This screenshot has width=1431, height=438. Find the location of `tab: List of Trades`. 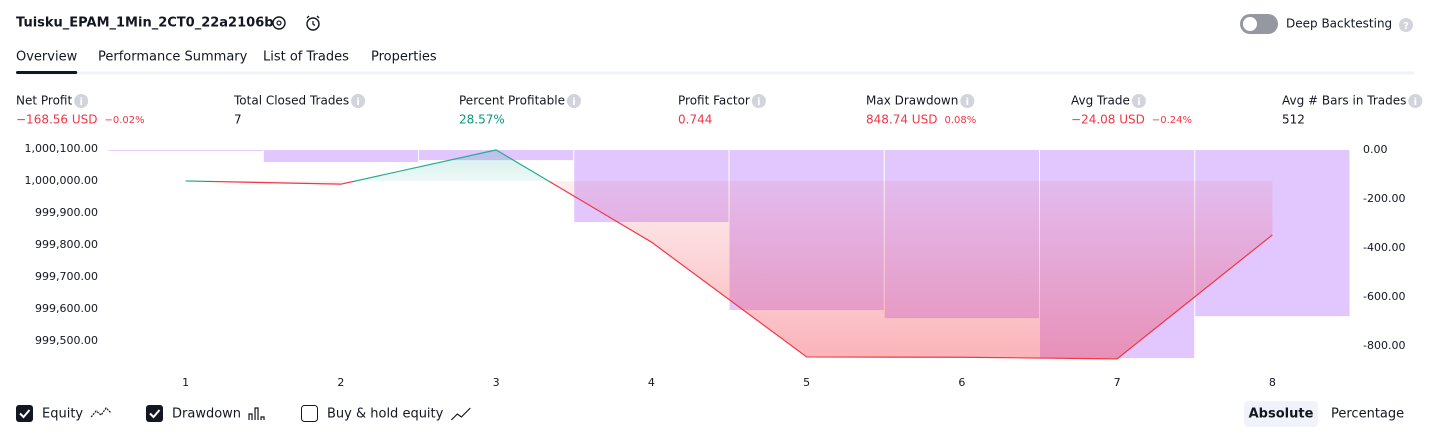

tab: List of Trades is located at coordinates (306, 57).